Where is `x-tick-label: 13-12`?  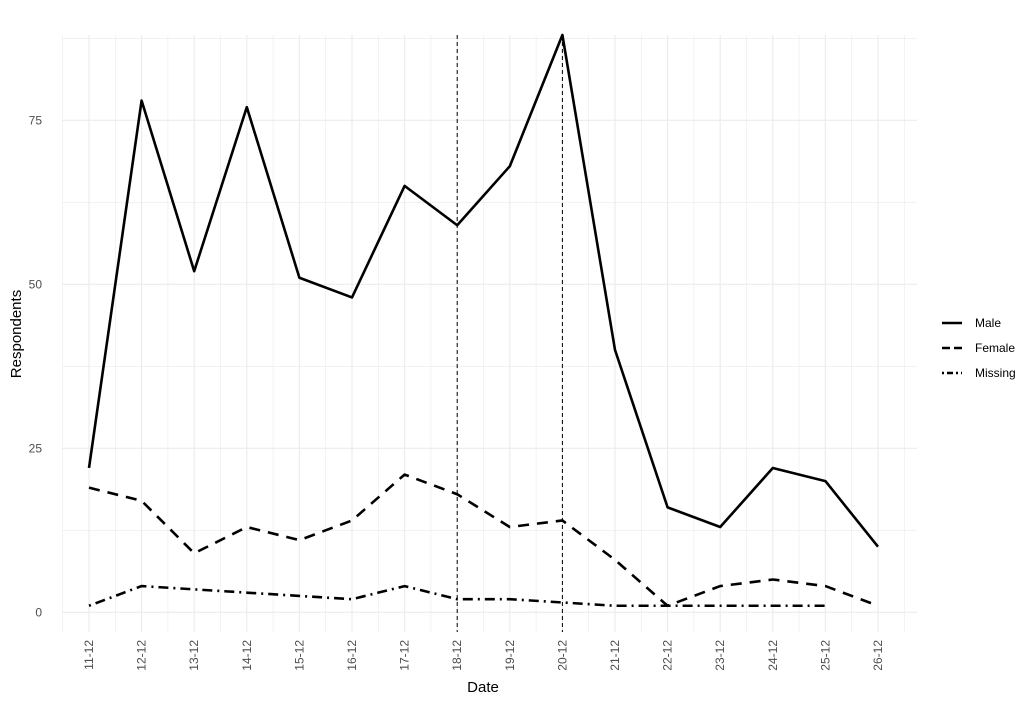
x-tick-label: 13-12 is located at coordinates (194, 655).